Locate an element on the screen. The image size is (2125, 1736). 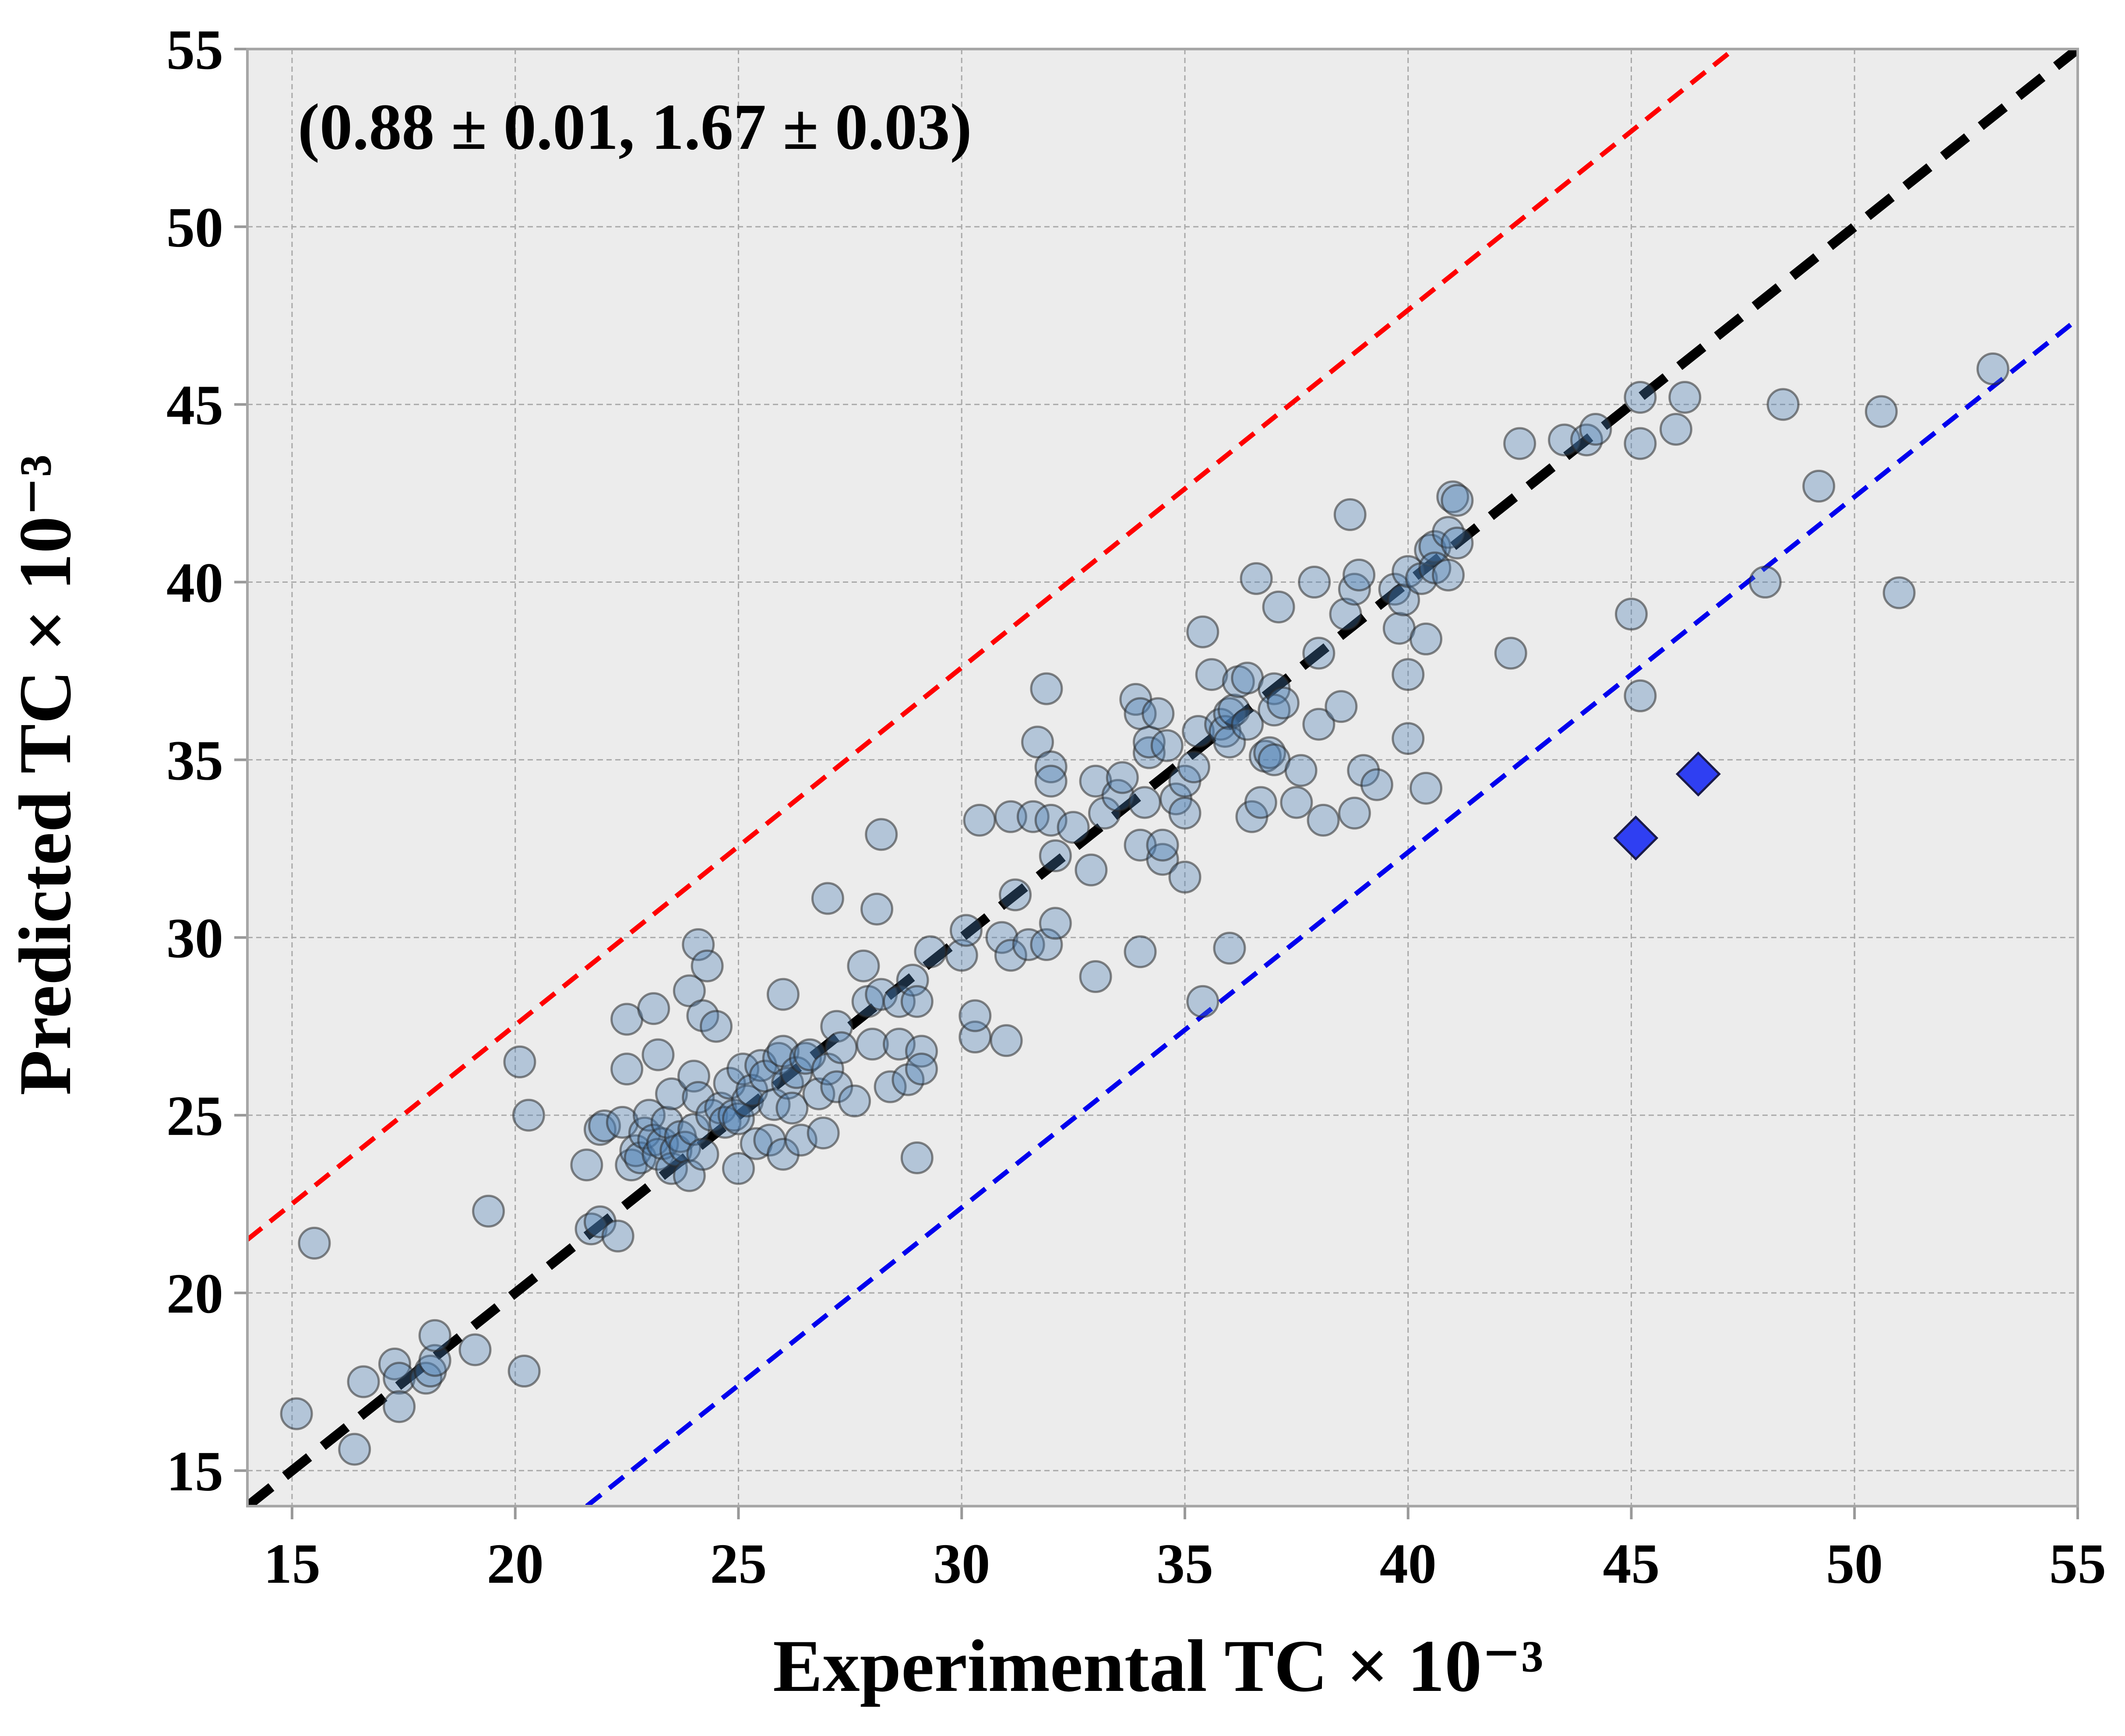
y-tick-label: 45 is located at coordinates (194, 405).